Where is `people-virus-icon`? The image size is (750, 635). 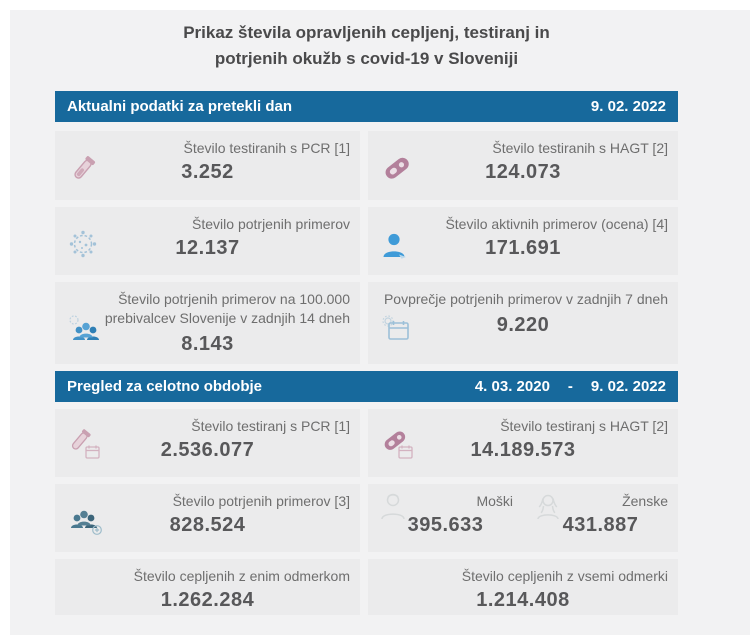 people-virus-icon is located at coordinates (86, 332).